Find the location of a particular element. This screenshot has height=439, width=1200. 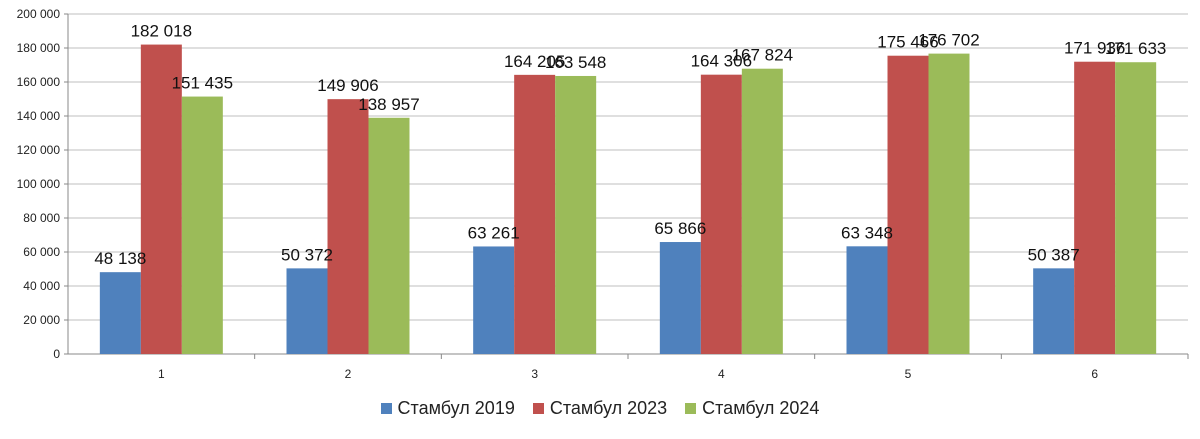

data-label: 175 466 is located at coordinates (907, 42).